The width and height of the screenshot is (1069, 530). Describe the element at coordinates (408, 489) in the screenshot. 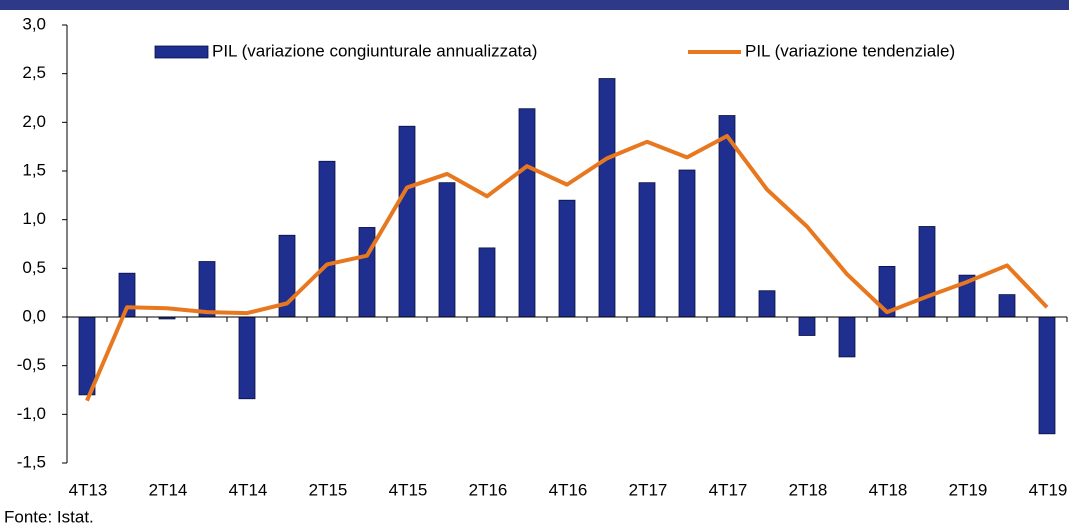

I see `x-tick-label: 4T15` at that location.